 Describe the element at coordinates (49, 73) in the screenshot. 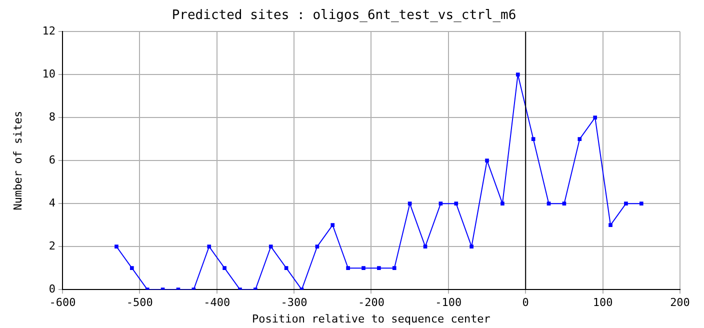

I see `y-tick-label: 10` at that location.